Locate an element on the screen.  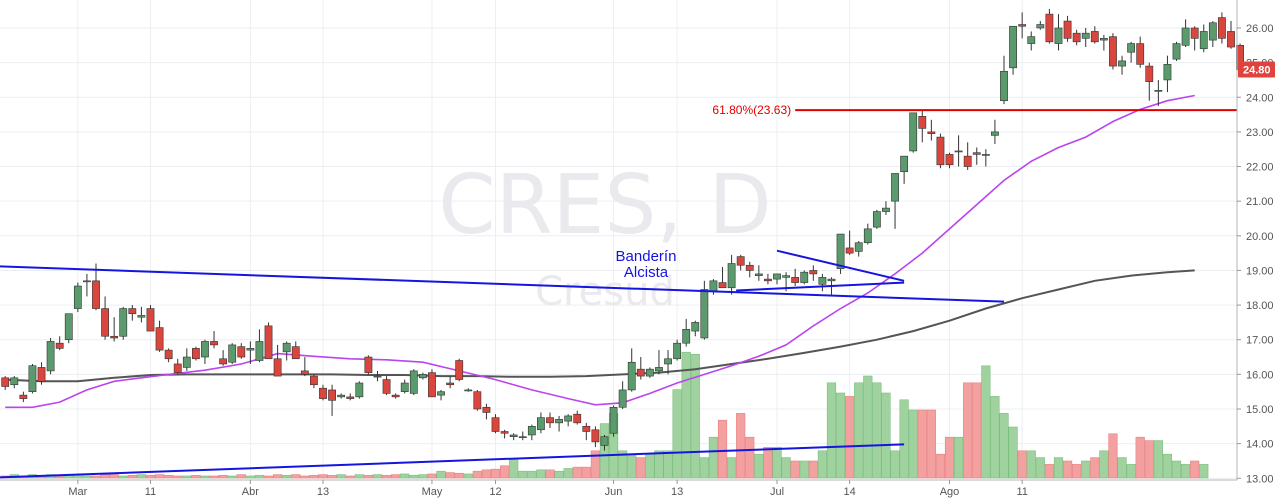
trendline-lower-support is located at coordinates (452, 461).